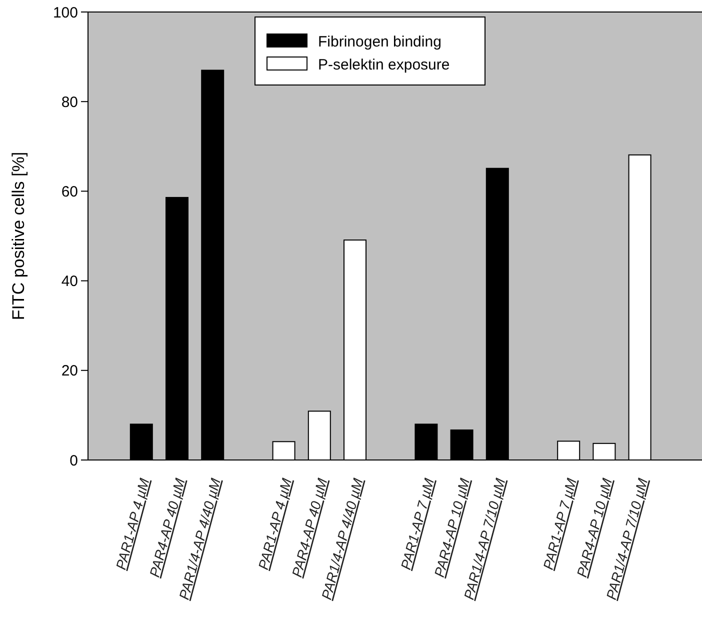 The width and height of the screenshot is (702, 636). Describe the element at coordinates (69, 102) in the screenshot. I see `y-tick-label: 80` at that location.